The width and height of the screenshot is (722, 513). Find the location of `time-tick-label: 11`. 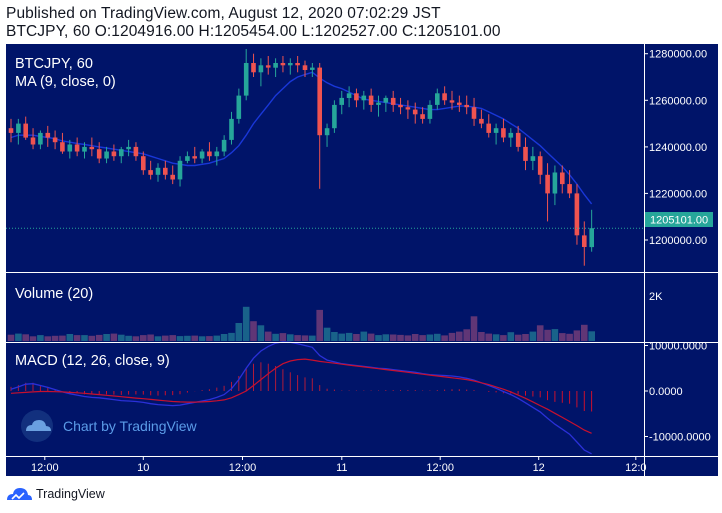

time-tick-label: 11 is located at coordinates (341, 468).